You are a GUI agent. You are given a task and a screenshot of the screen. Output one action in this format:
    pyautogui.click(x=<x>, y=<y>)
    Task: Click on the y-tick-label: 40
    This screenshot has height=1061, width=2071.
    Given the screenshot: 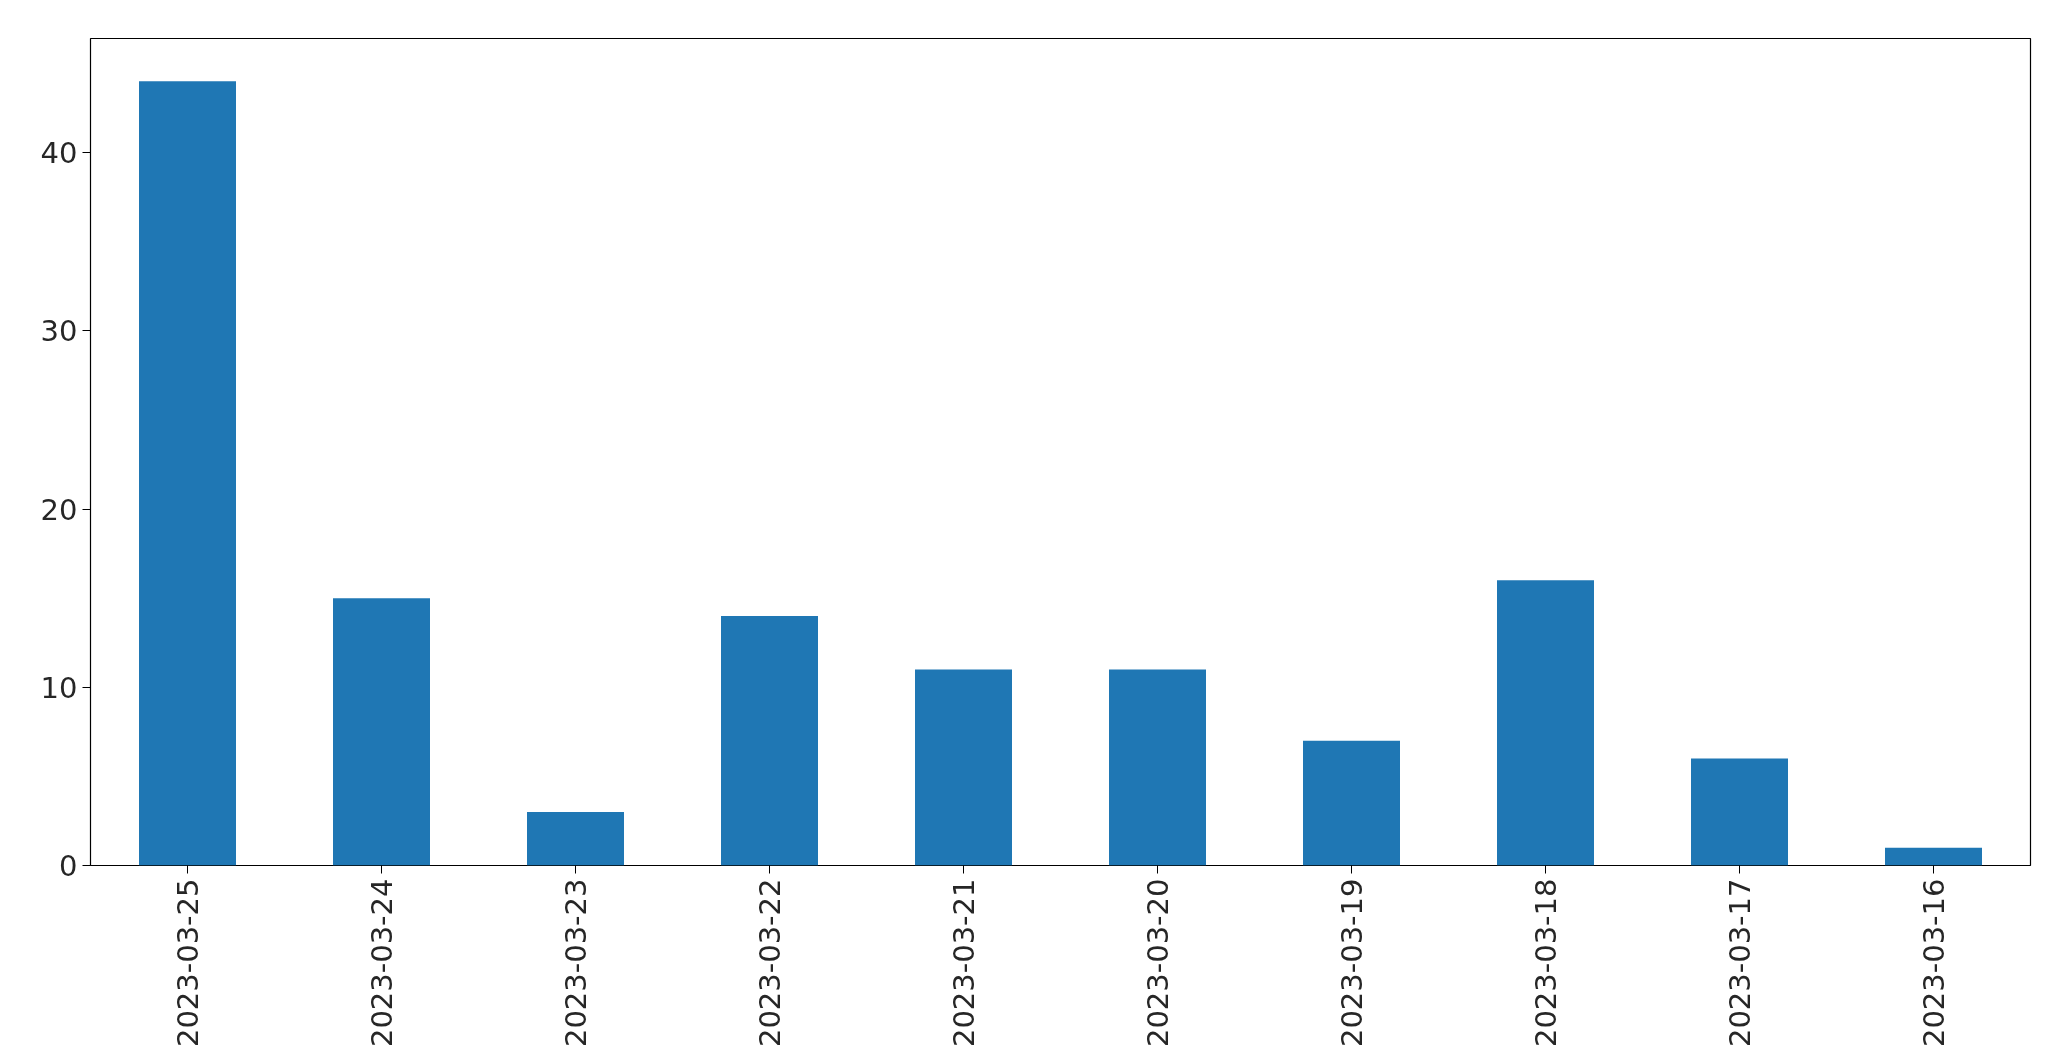 What is the action you would take?
    pyautogui.click(x=59, y=153)
    